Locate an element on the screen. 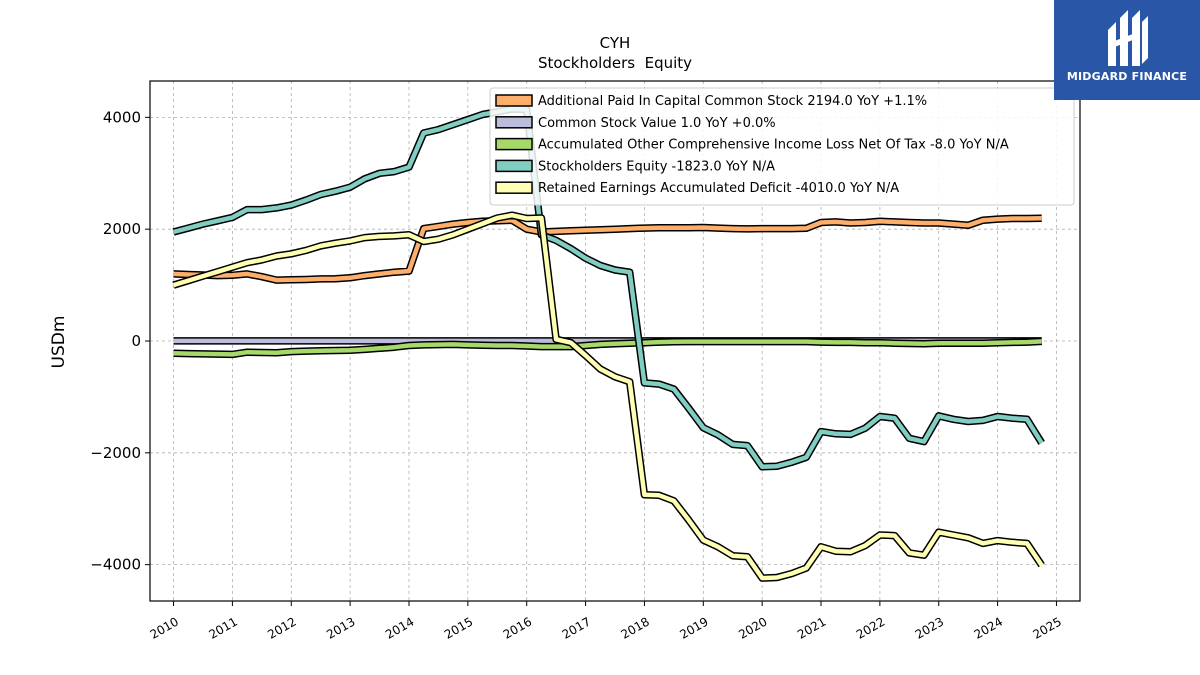 The image size is (1200, 675). logo-mark-icon is located at coordinates (1128, 38).